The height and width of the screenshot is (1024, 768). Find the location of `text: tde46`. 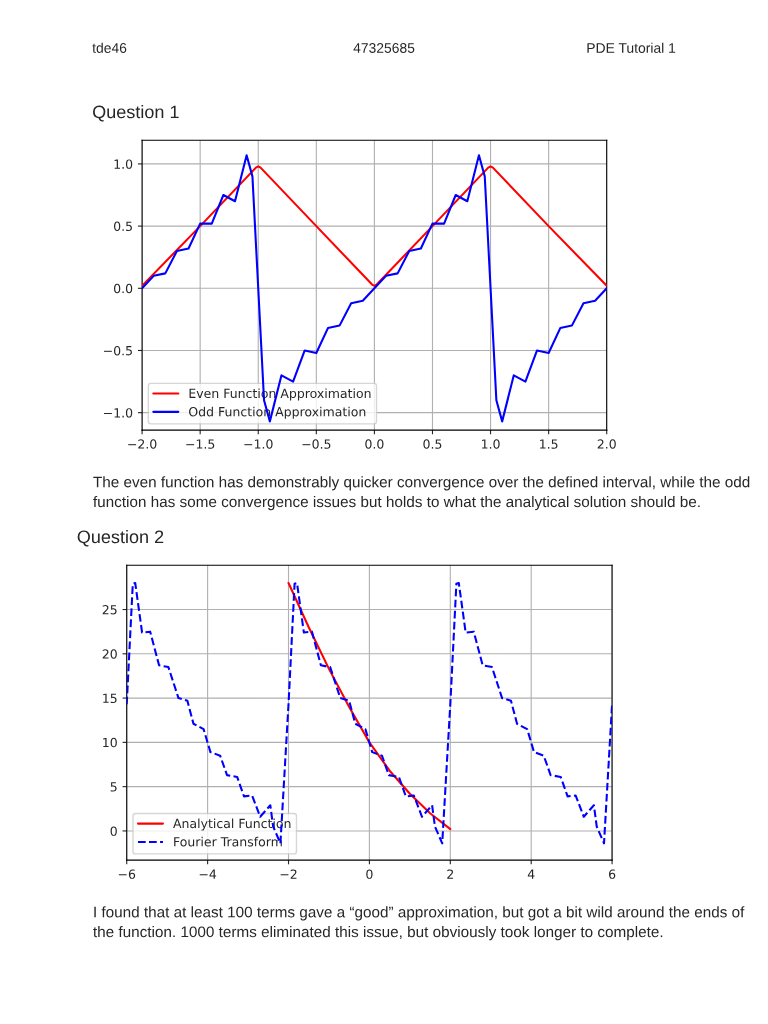

text: tde46 is located at coordinates (109, 47).